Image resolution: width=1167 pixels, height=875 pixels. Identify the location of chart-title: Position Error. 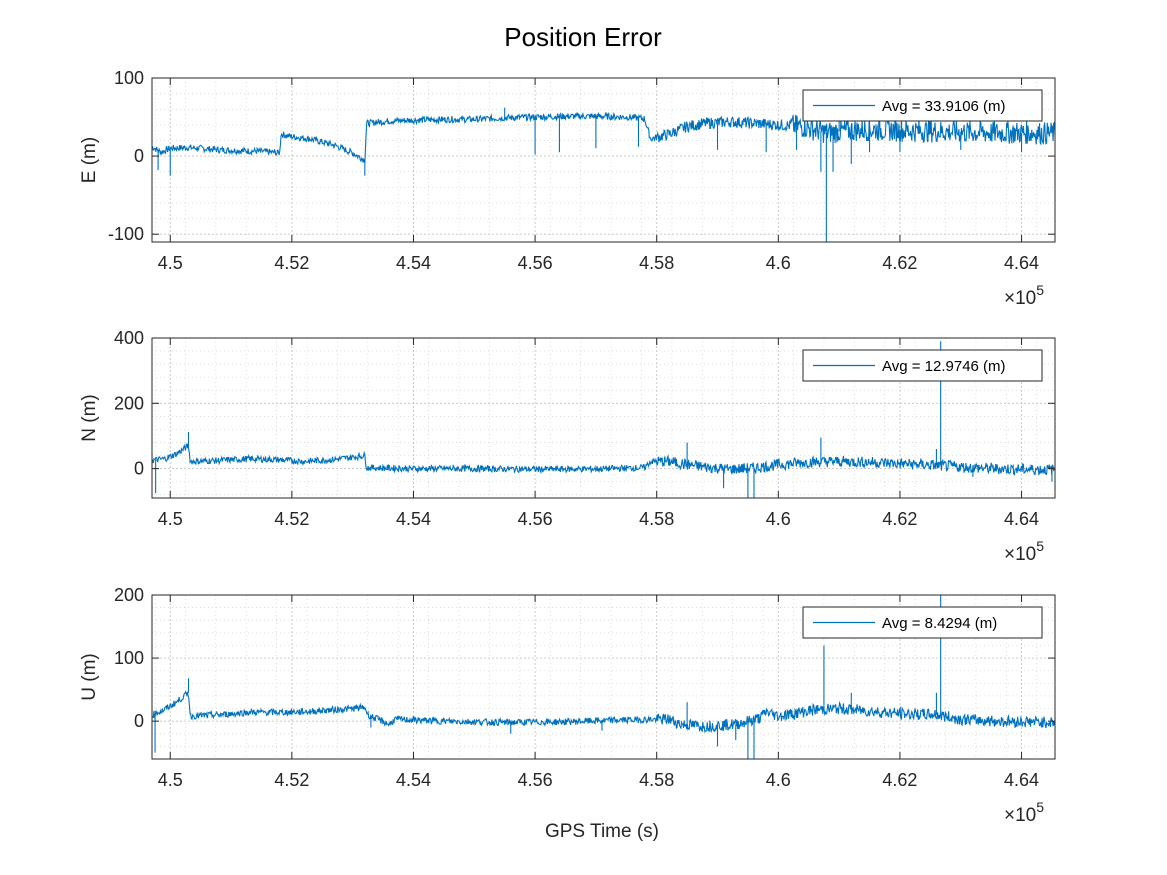
(583, 37).